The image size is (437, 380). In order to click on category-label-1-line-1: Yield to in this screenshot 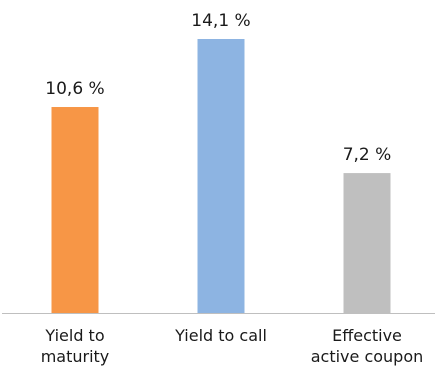, I will do `click(74, 335)`.